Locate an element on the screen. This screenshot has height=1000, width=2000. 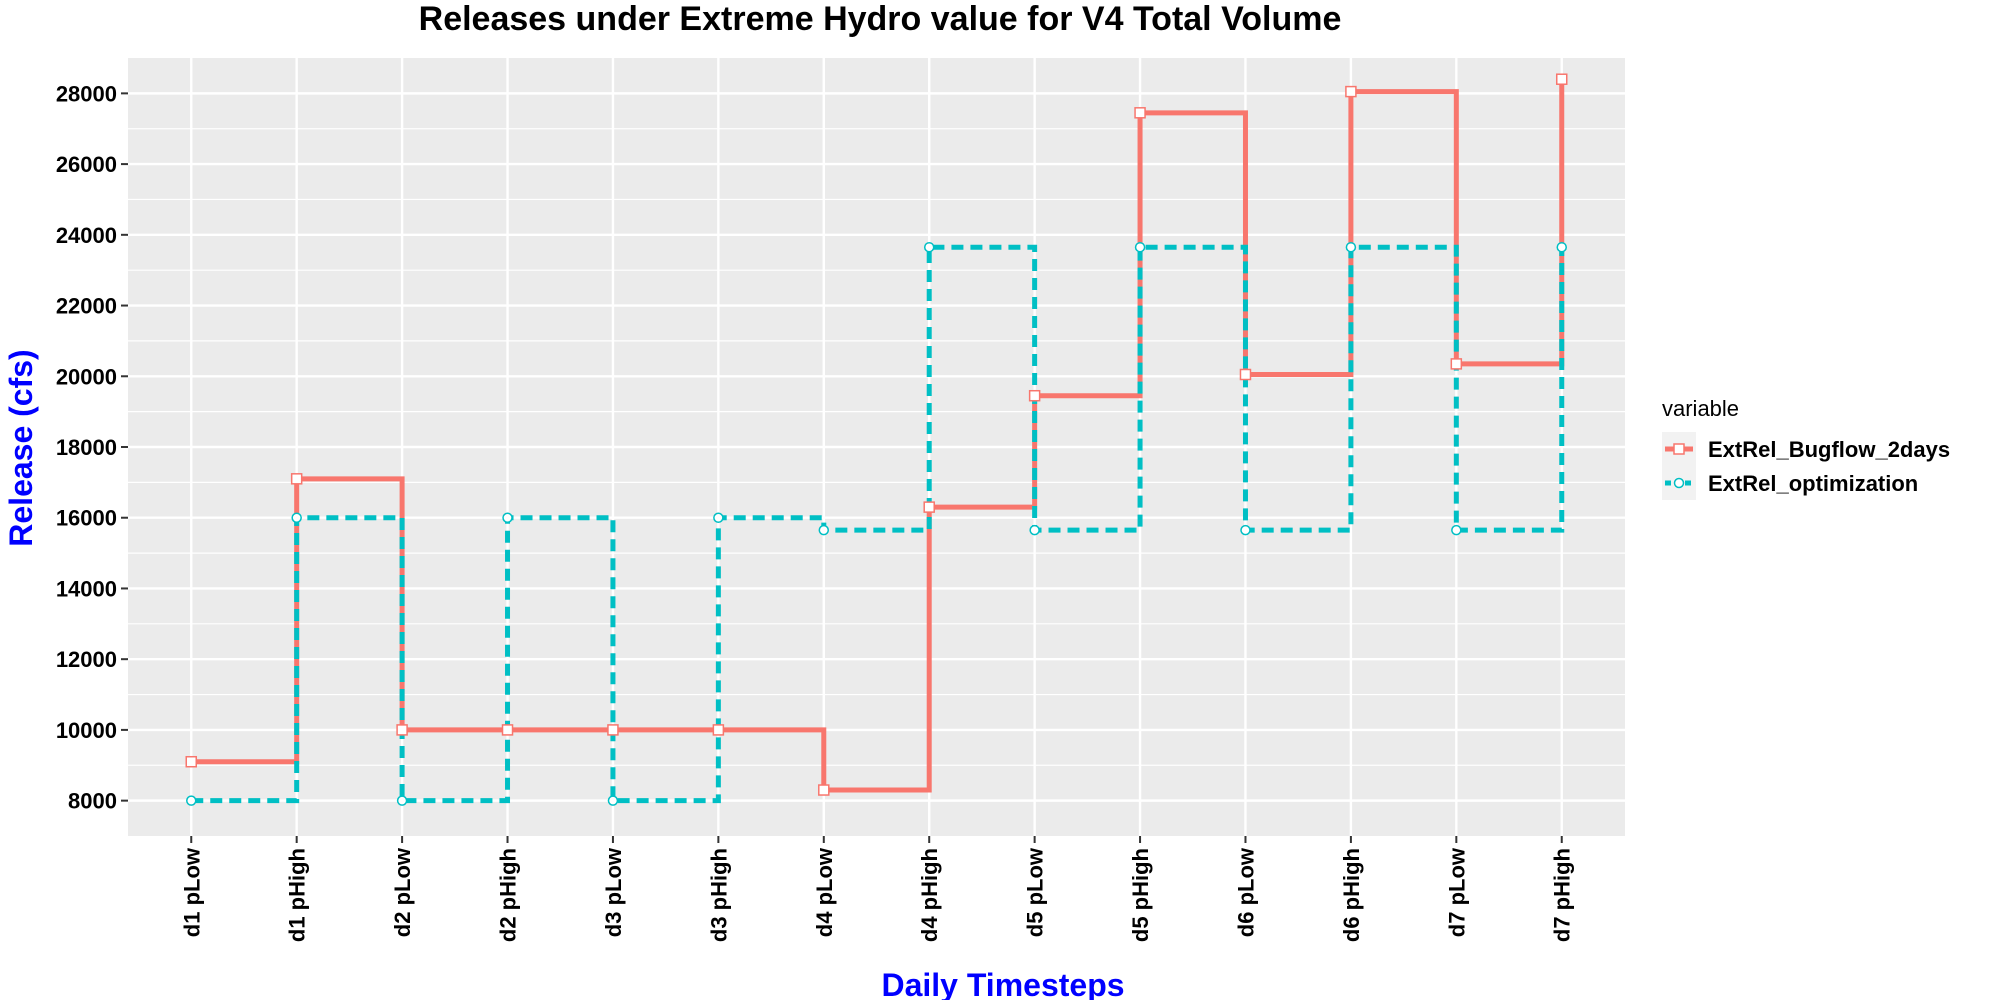
x-tick-label: d3 pLow is located at coordinates (613, 892).